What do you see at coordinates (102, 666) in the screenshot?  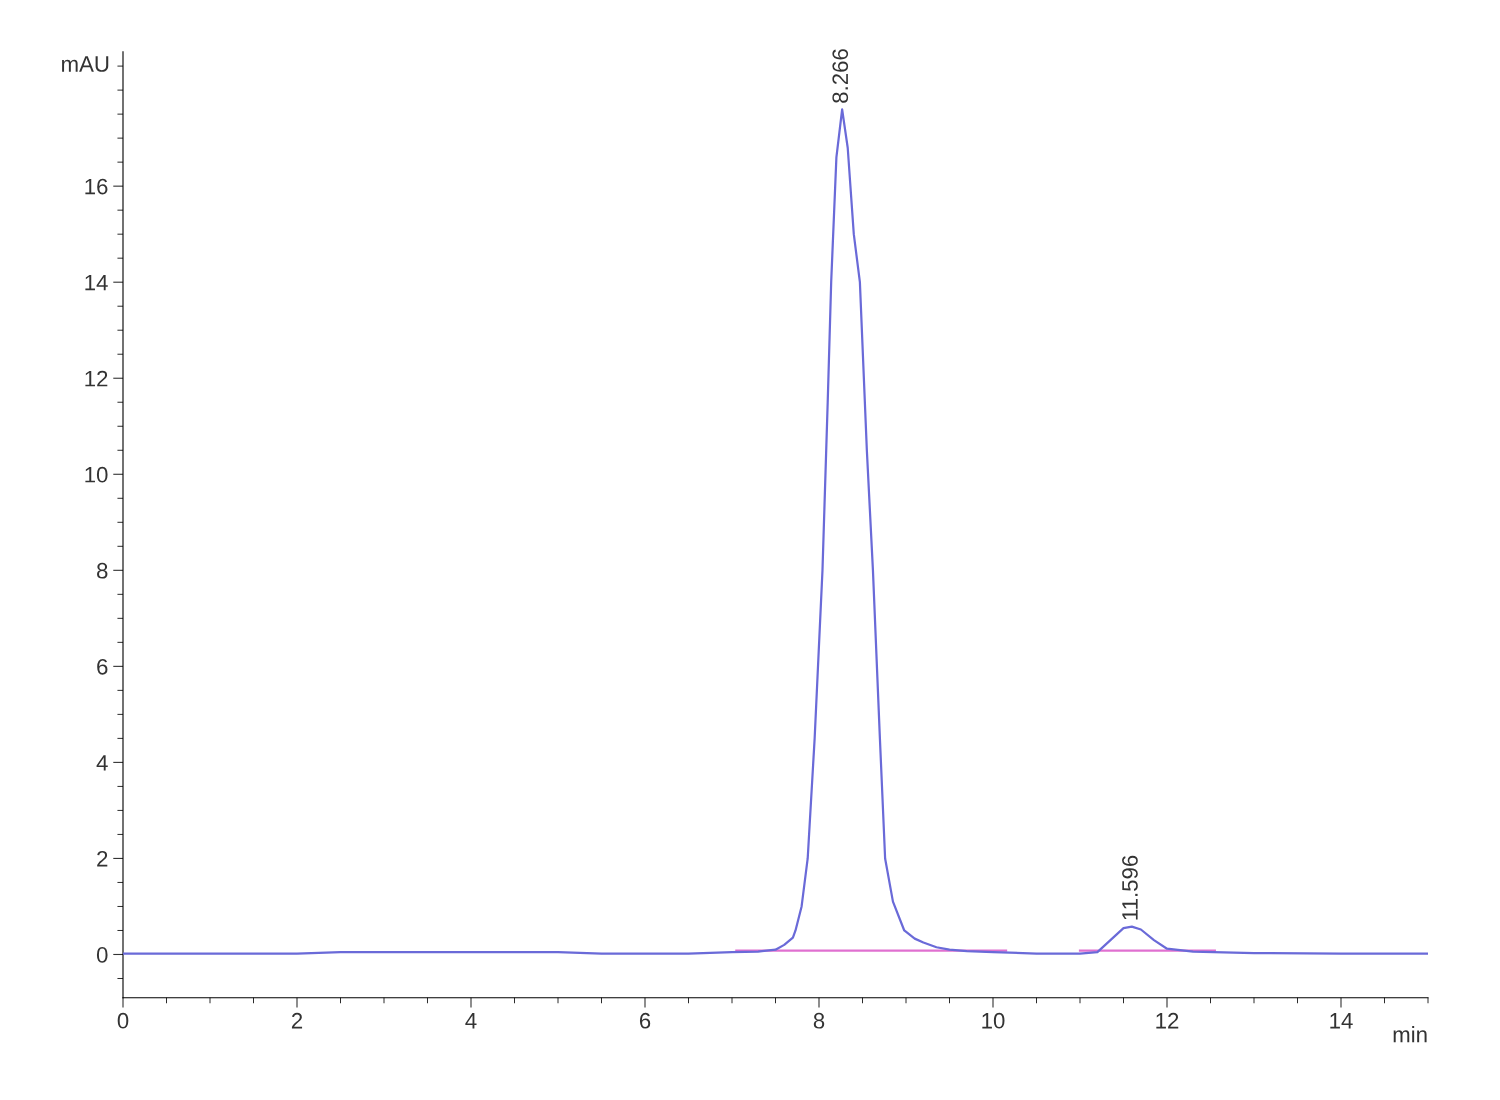 I see `y-tick-label: 6` at bounding box center [102, 666].